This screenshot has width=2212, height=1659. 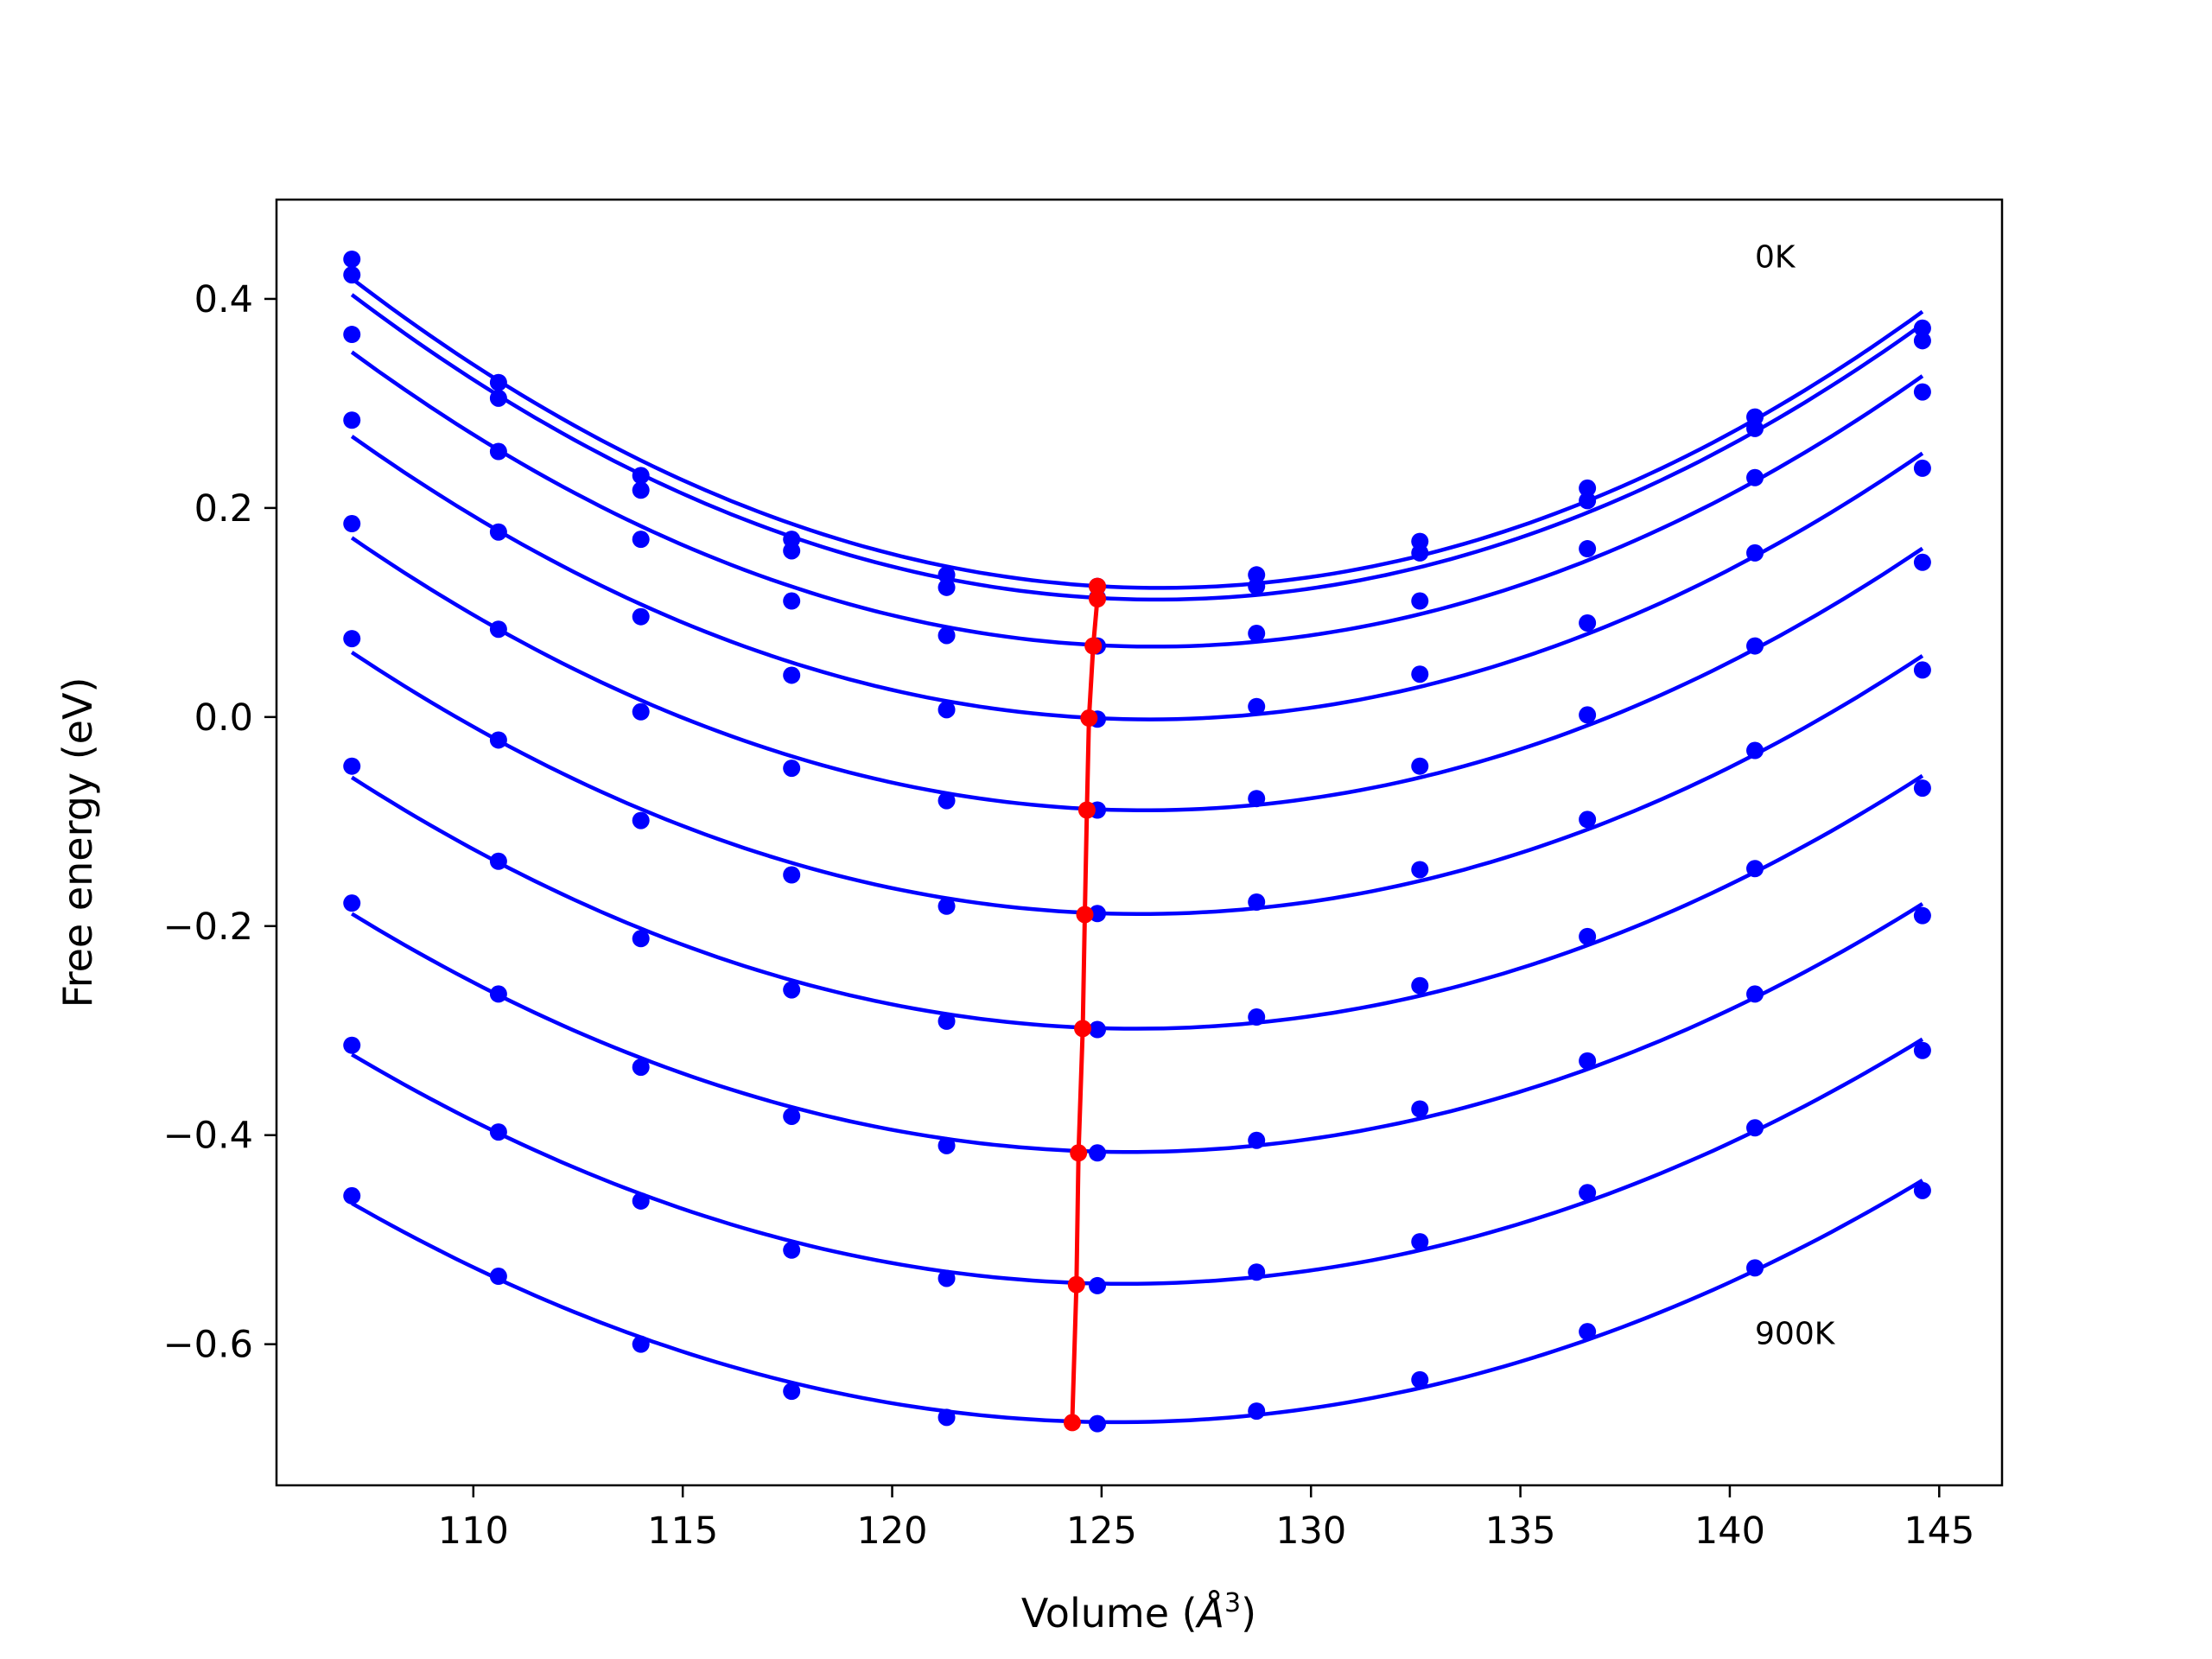 I want to click on x-axis-label: Volume (Å3), so click(x=1138, y=1612).